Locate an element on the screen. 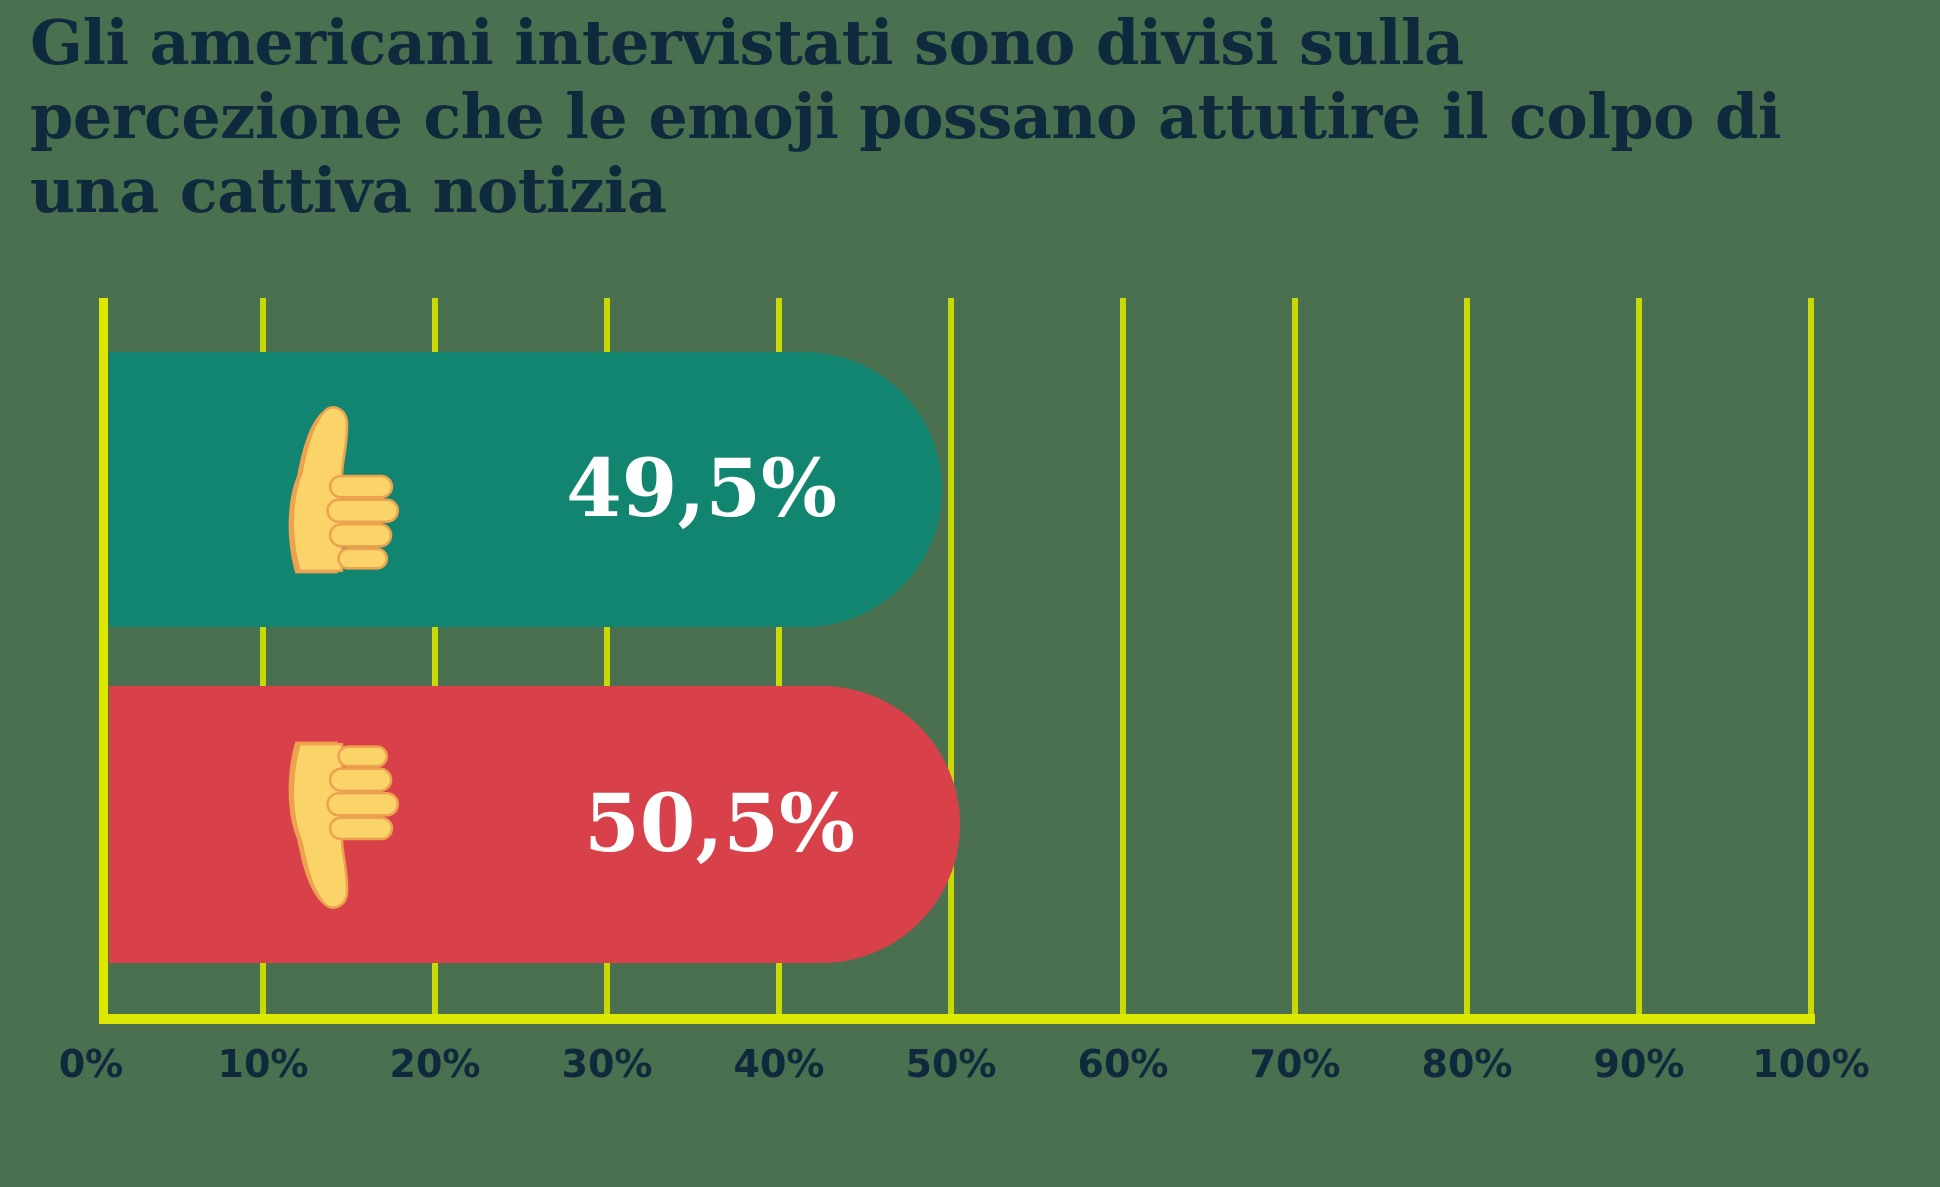 The image size is (1940, 1187). x-axis-tick-label: 80% is located at coordinates (1467, 1064).